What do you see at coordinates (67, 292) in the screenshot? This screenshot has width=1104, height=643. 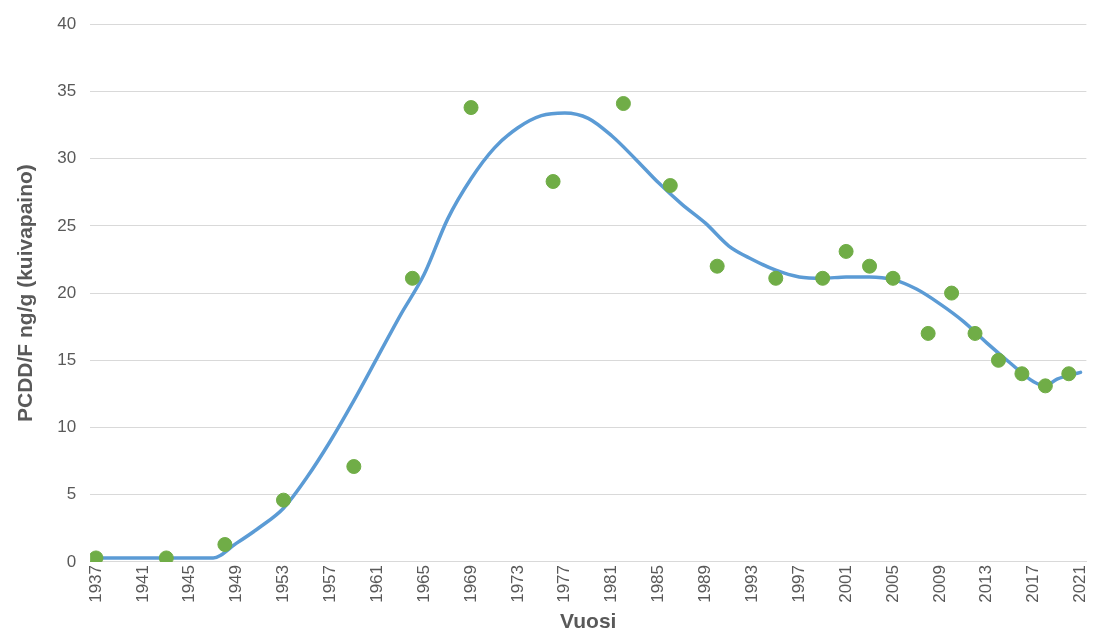 I see `y-tick-label: 20` at bounding box center [67, 292].